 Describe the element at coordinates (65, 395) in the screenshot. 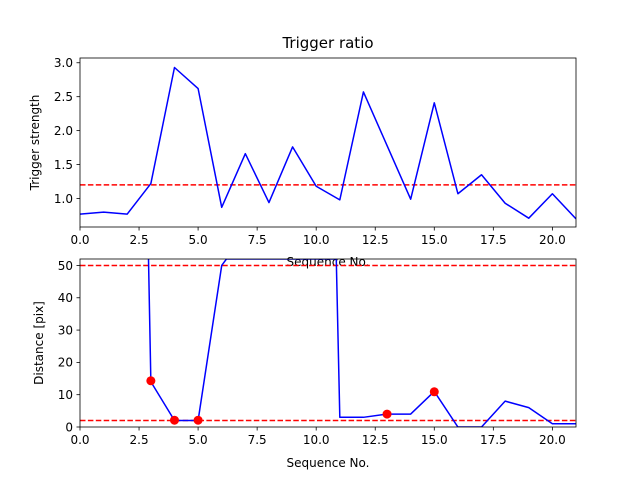

I see `y-tick-label: 10` at that location.